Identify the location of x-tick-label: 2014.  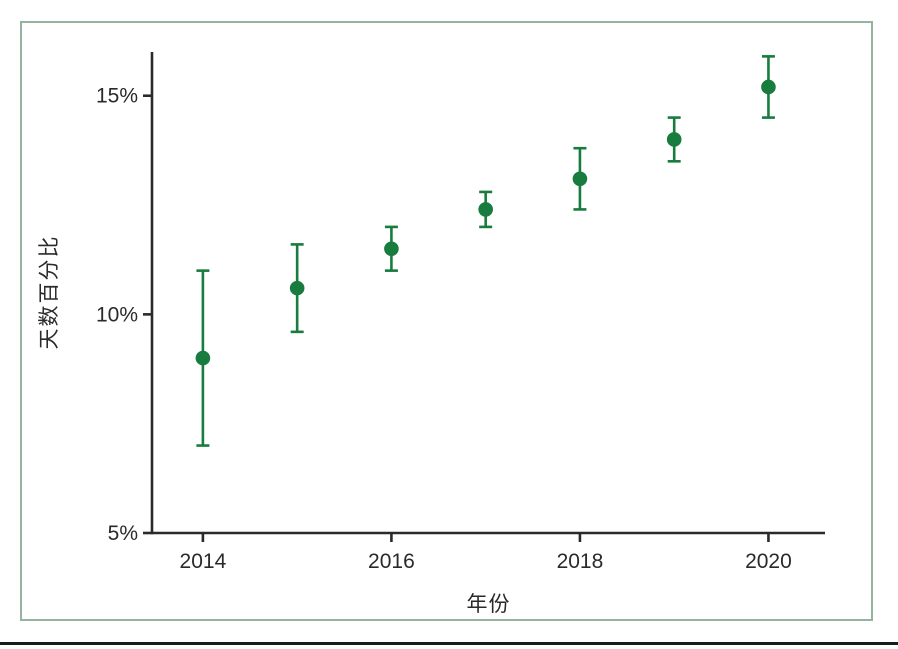
(203, 561).